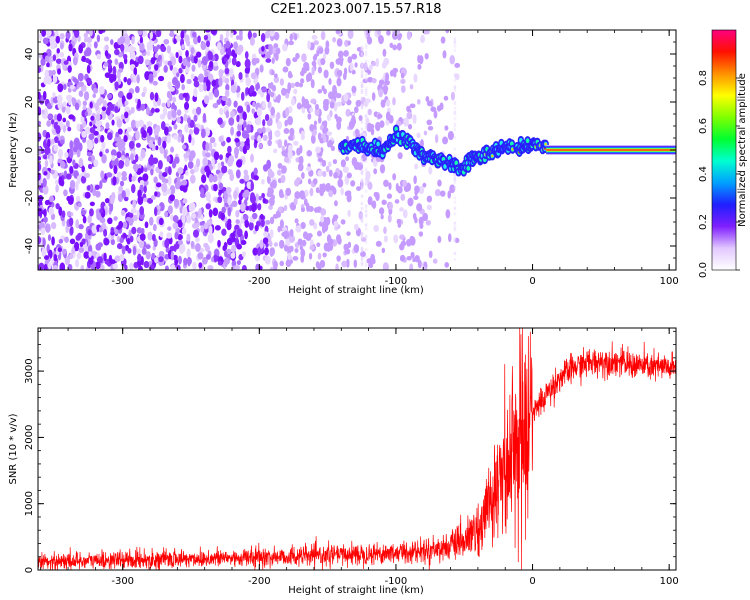 The image size is (750, 600). I want to click on spectrogram-carrier-band, so click(611, 150).